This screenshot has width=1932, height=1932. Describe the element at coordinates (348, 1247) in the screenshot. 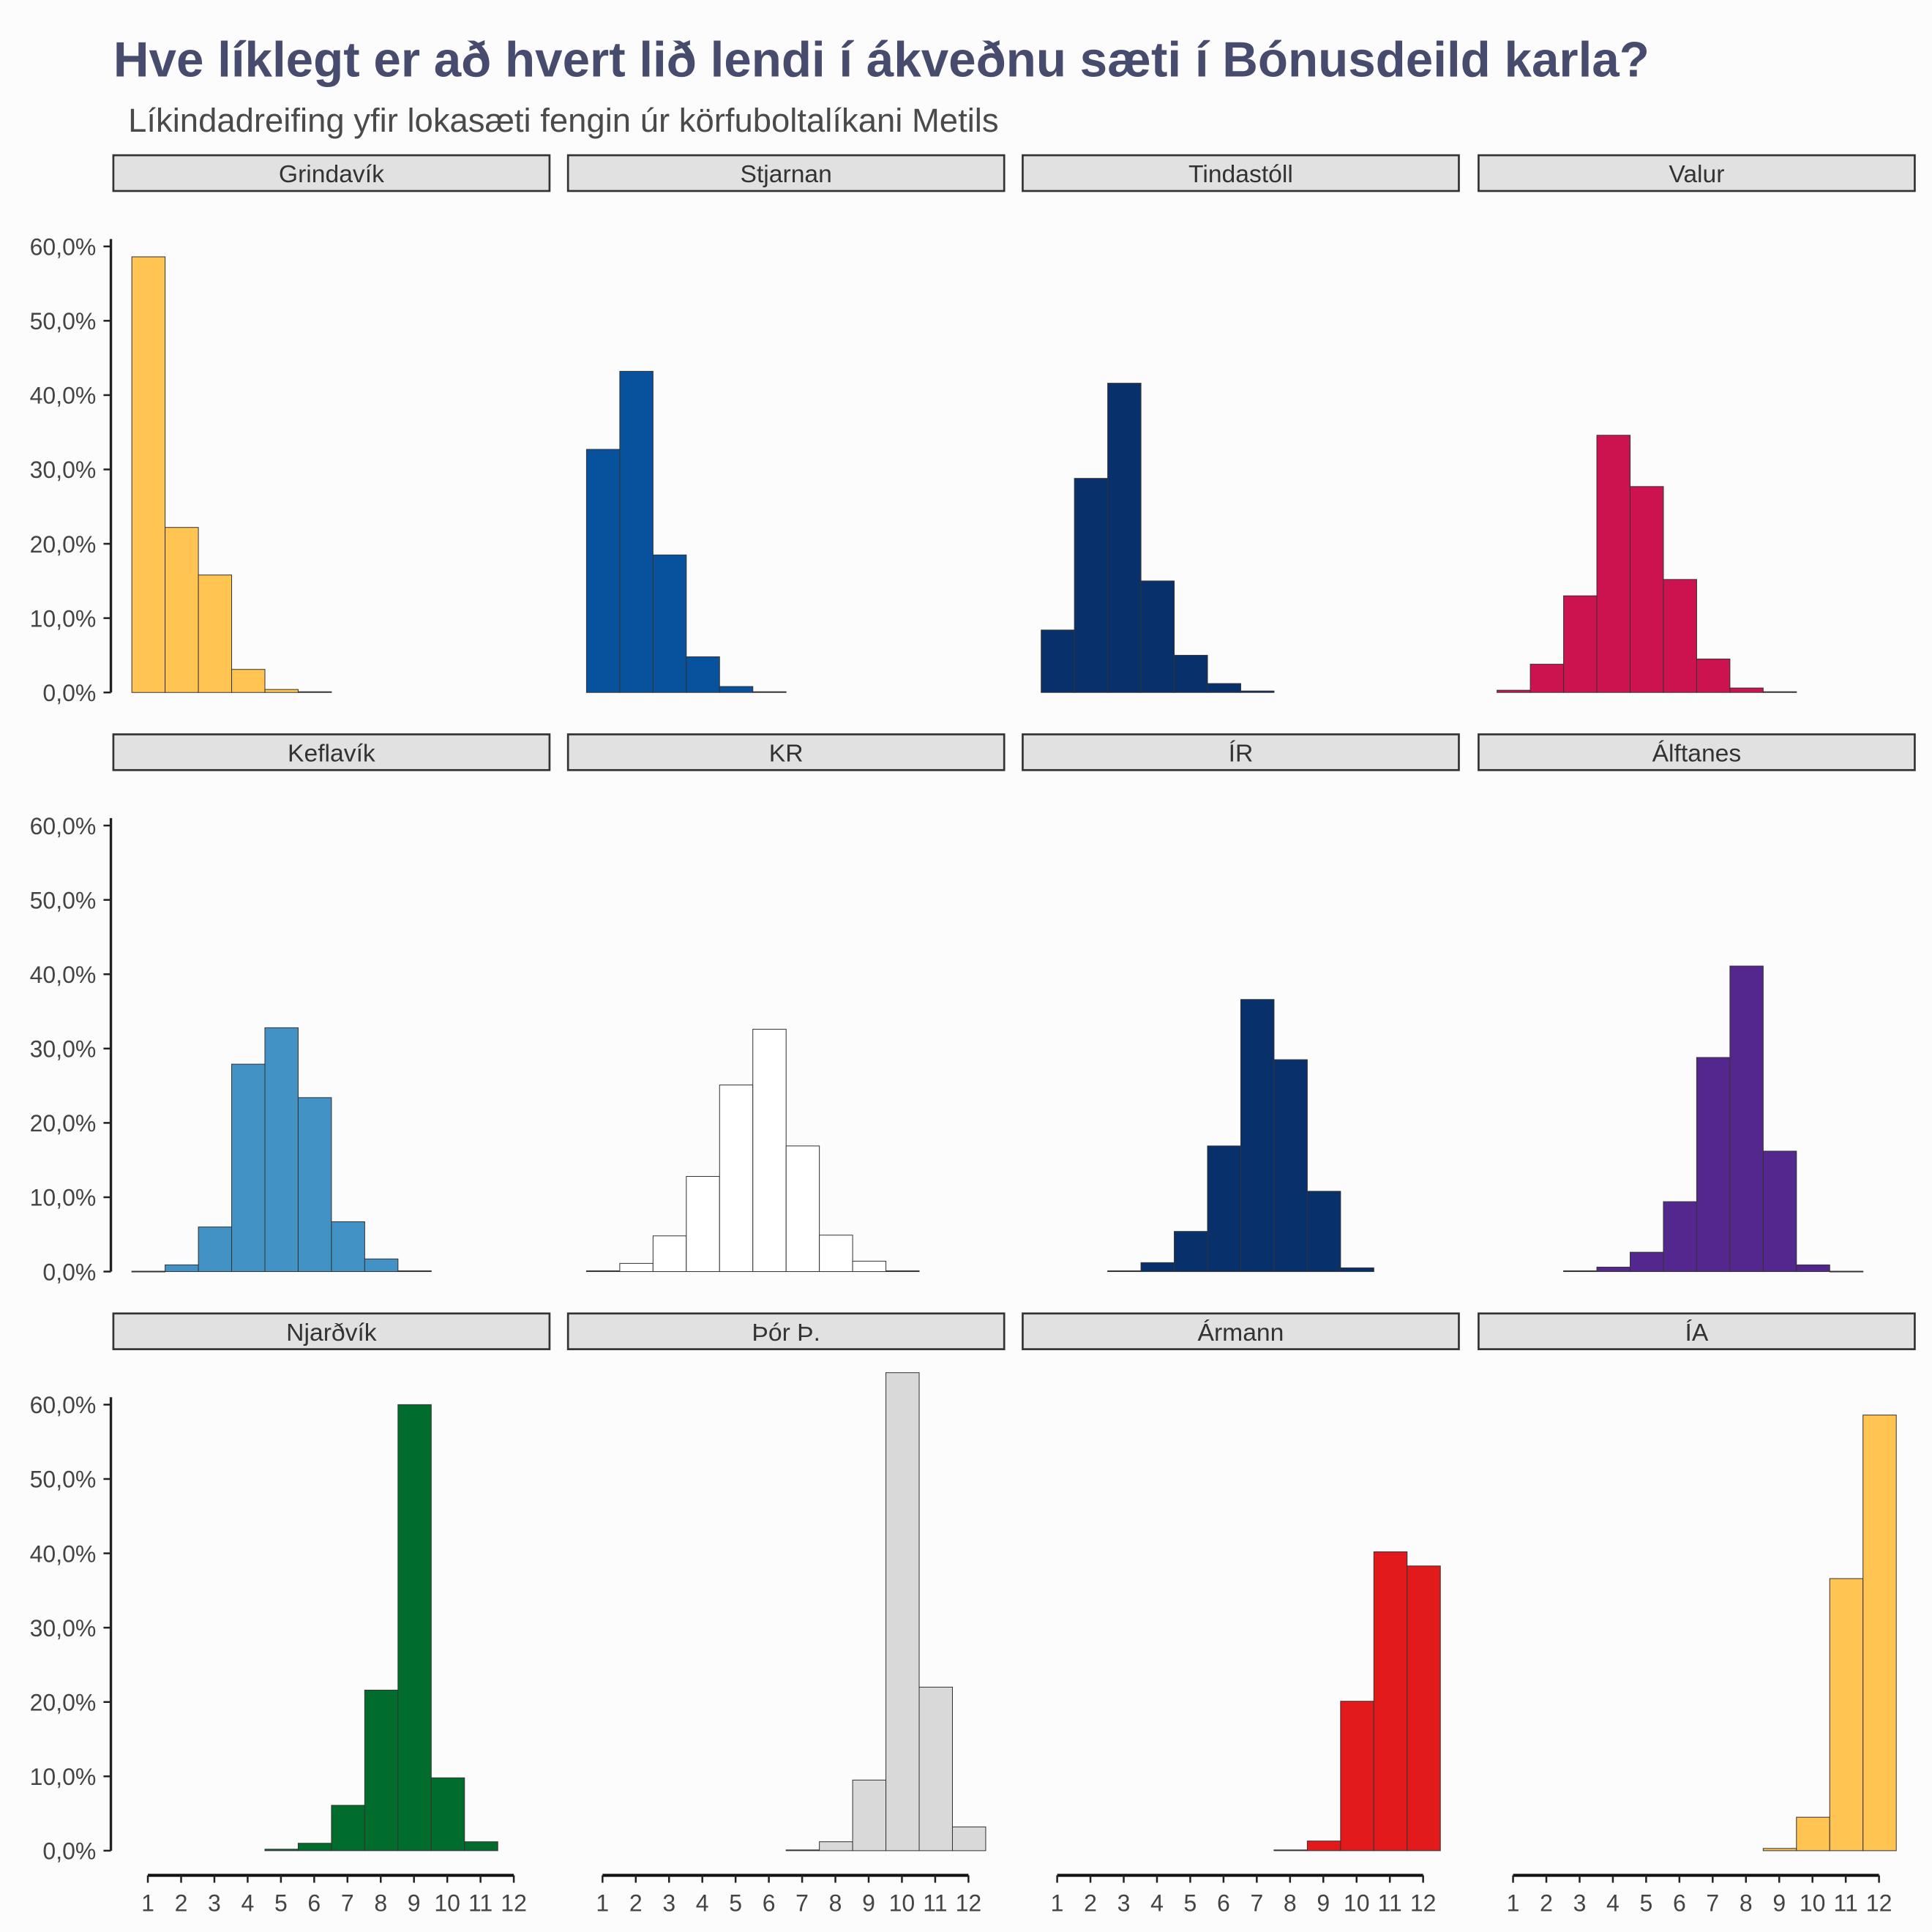

I see `bar-Keflavík-7` at that location.